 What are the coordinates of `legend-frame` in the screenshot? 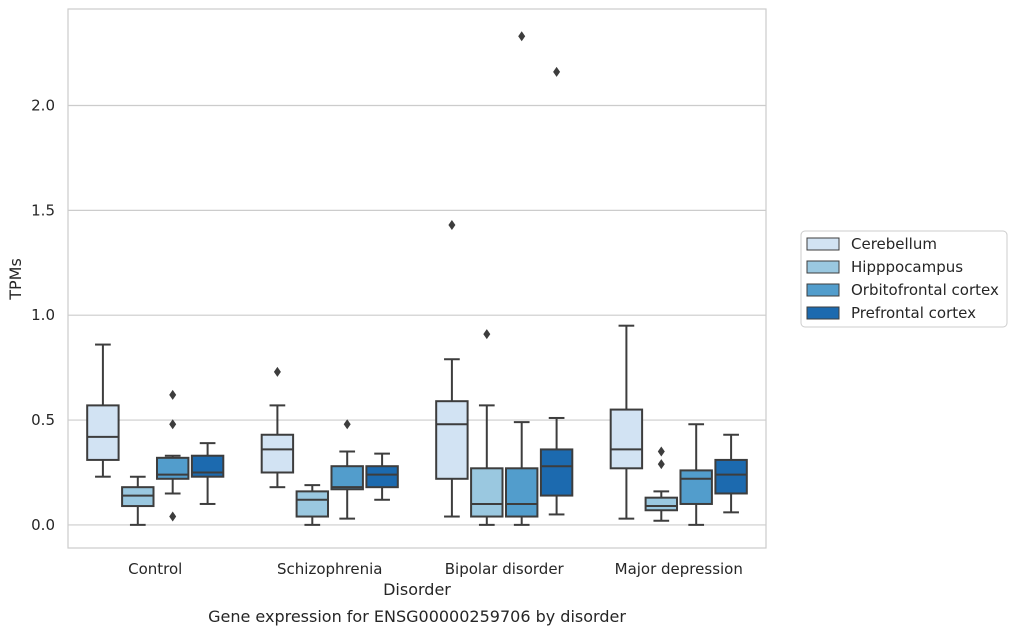 It's located at (904, 279).